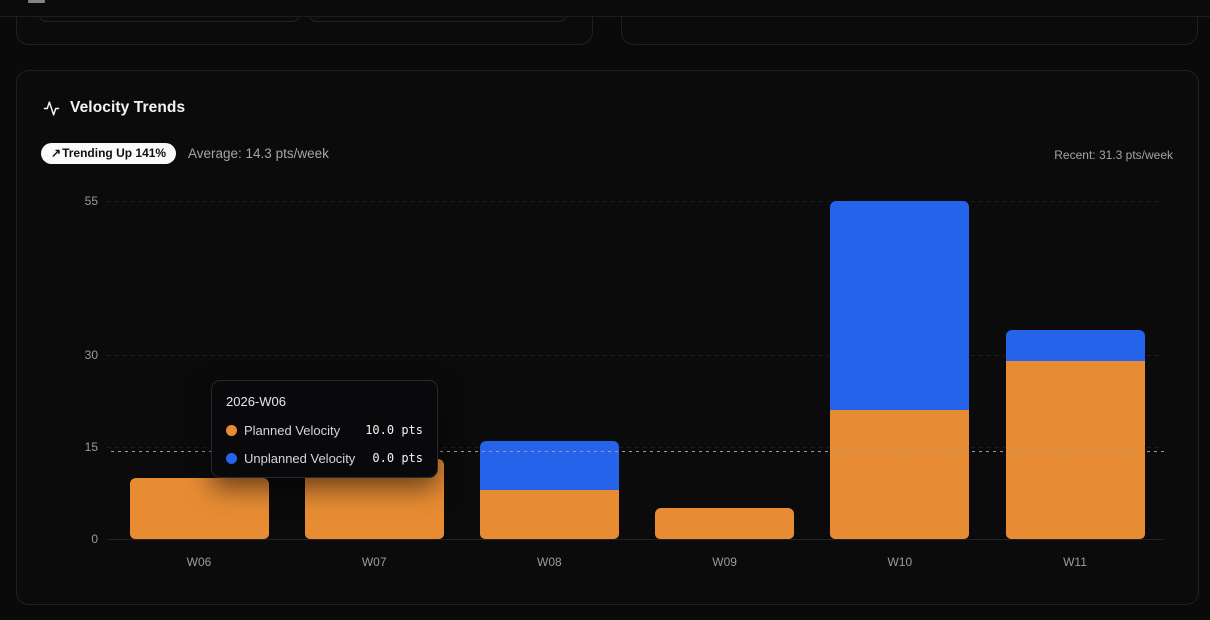 This screenshot has width=1210, height=620. Describe the element at coordinates (231, 458) in the screenshot. I see `unplanned-dot-icon` at that location.